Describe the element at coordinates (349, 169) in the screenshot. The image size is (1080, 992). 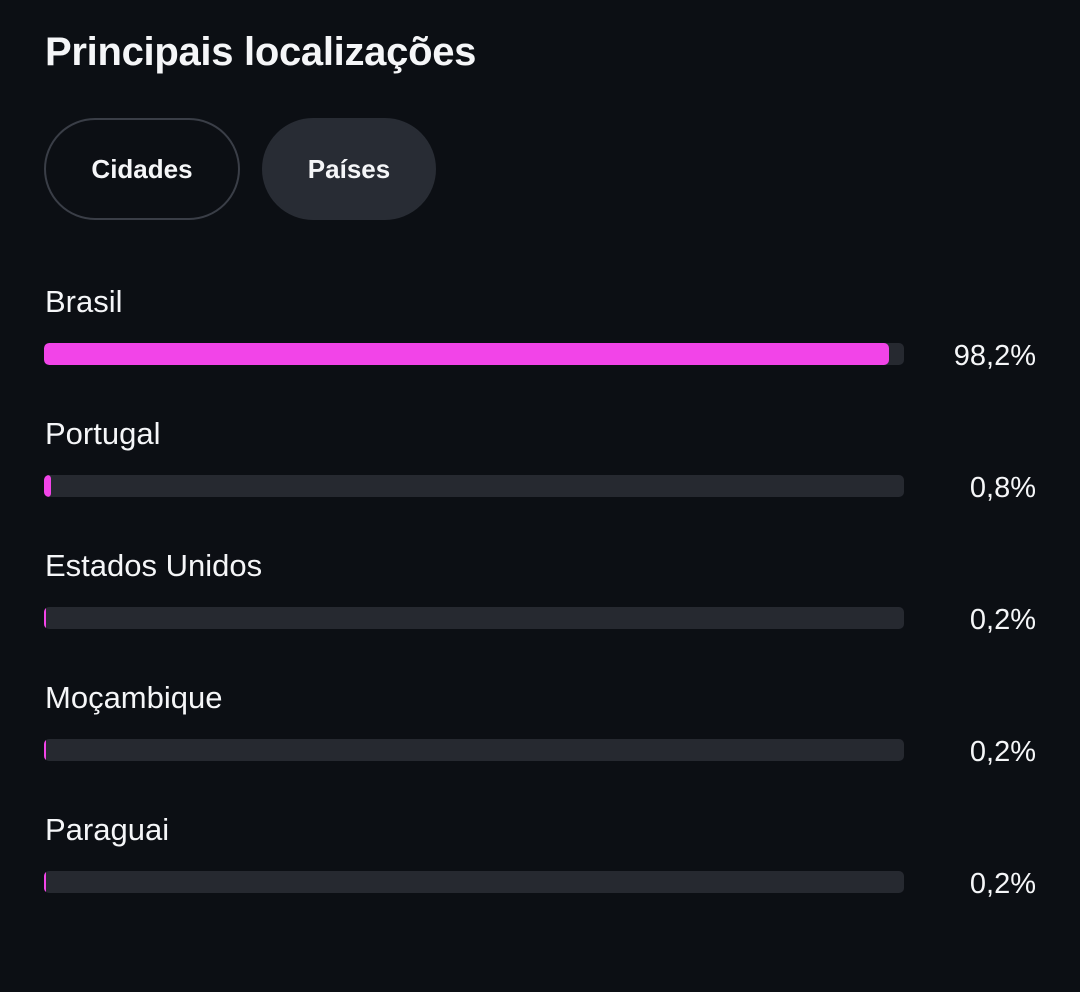
I see `tab-paises: Países` at that location.